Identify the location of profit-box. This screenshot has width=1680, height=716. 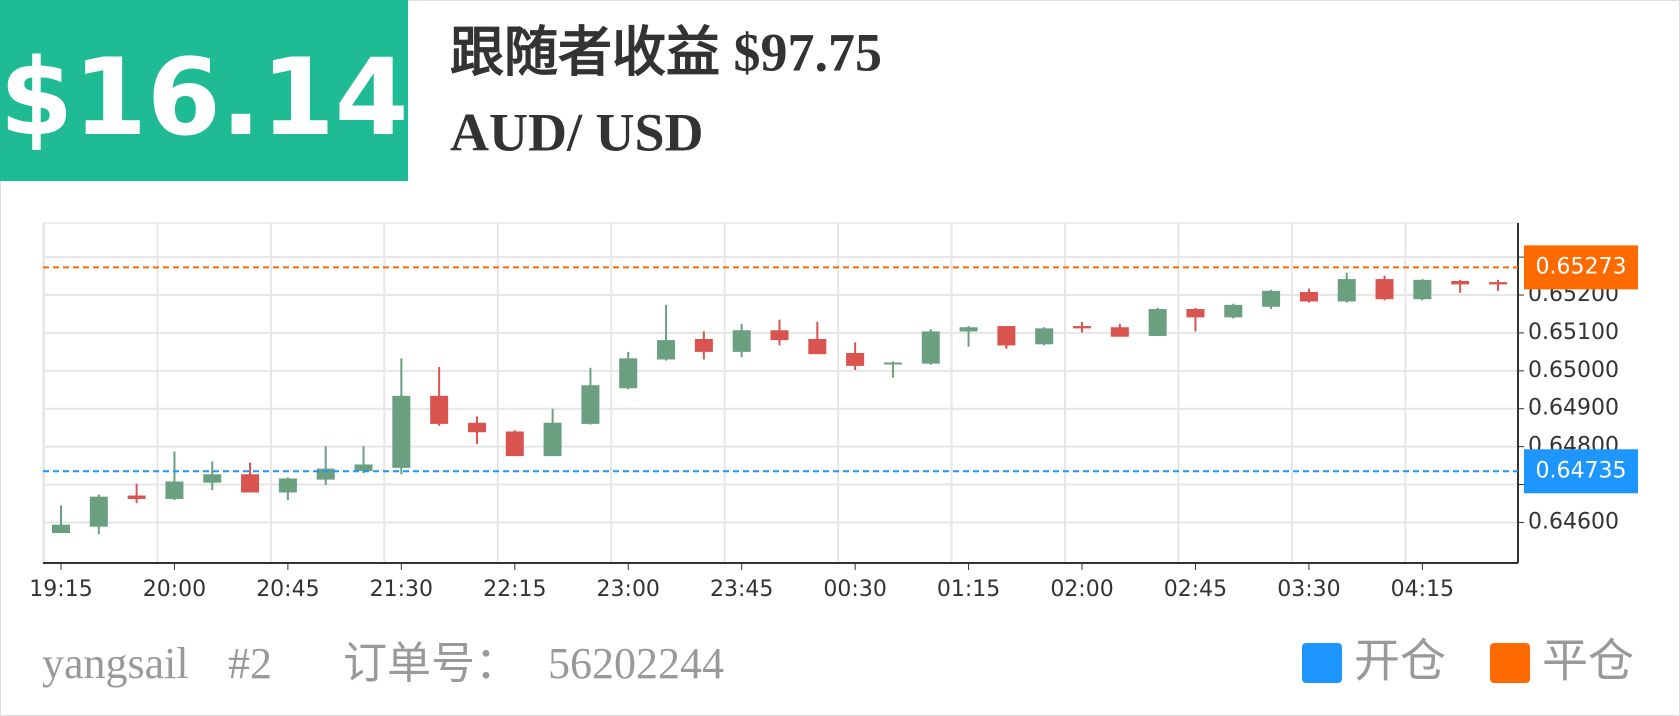
(204, 90).